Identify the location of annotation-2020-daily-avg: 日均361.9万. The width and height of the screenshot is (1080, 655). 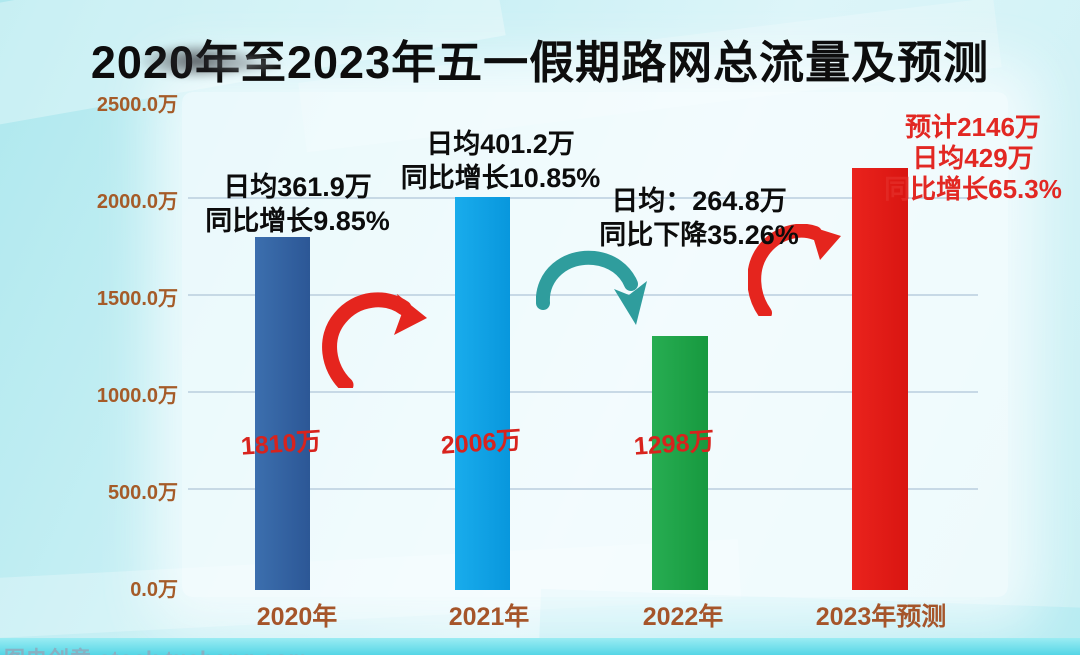
(297, 187).